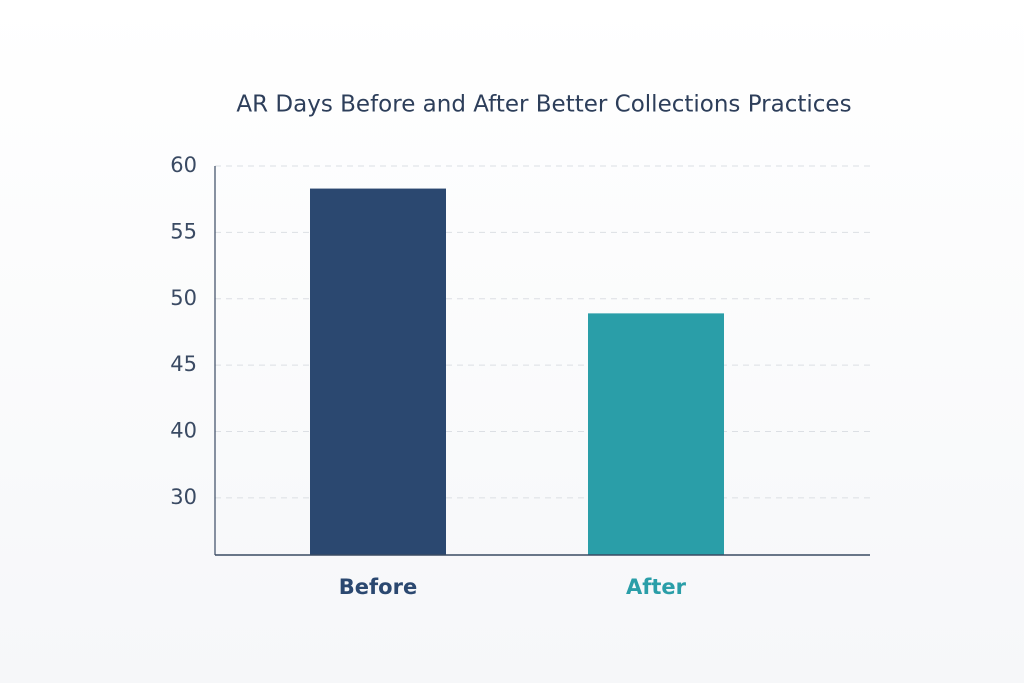 Image resolution: width=1024 pixels, height=683 pixels. What do you see at coordinates (378, 587) in the screenshot?
I see `x-tick-label: Before` at bounding box center [378, 587].